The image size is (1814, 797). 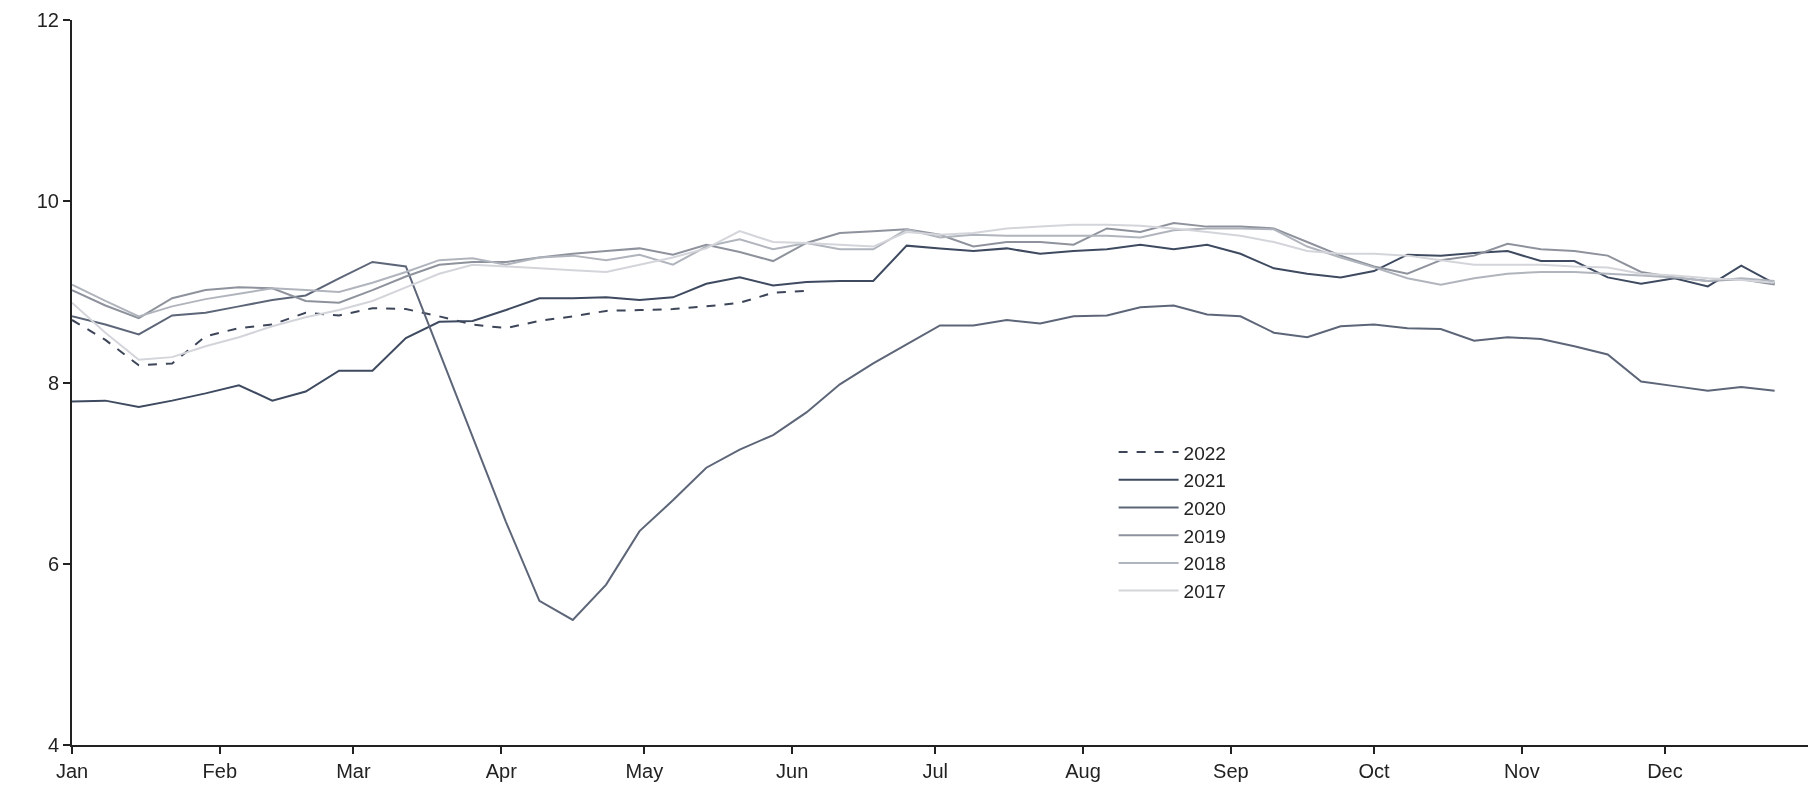 What do you see at coordinates (1083, 771) in the screenshot?
I see `x-tick-label: Aug` at bounding box center [1083, 771].